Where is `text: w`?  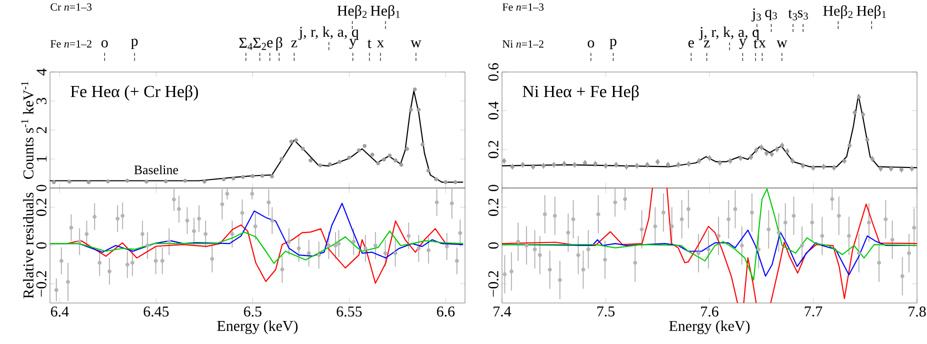 text: w is located at coordinates (782, 44).